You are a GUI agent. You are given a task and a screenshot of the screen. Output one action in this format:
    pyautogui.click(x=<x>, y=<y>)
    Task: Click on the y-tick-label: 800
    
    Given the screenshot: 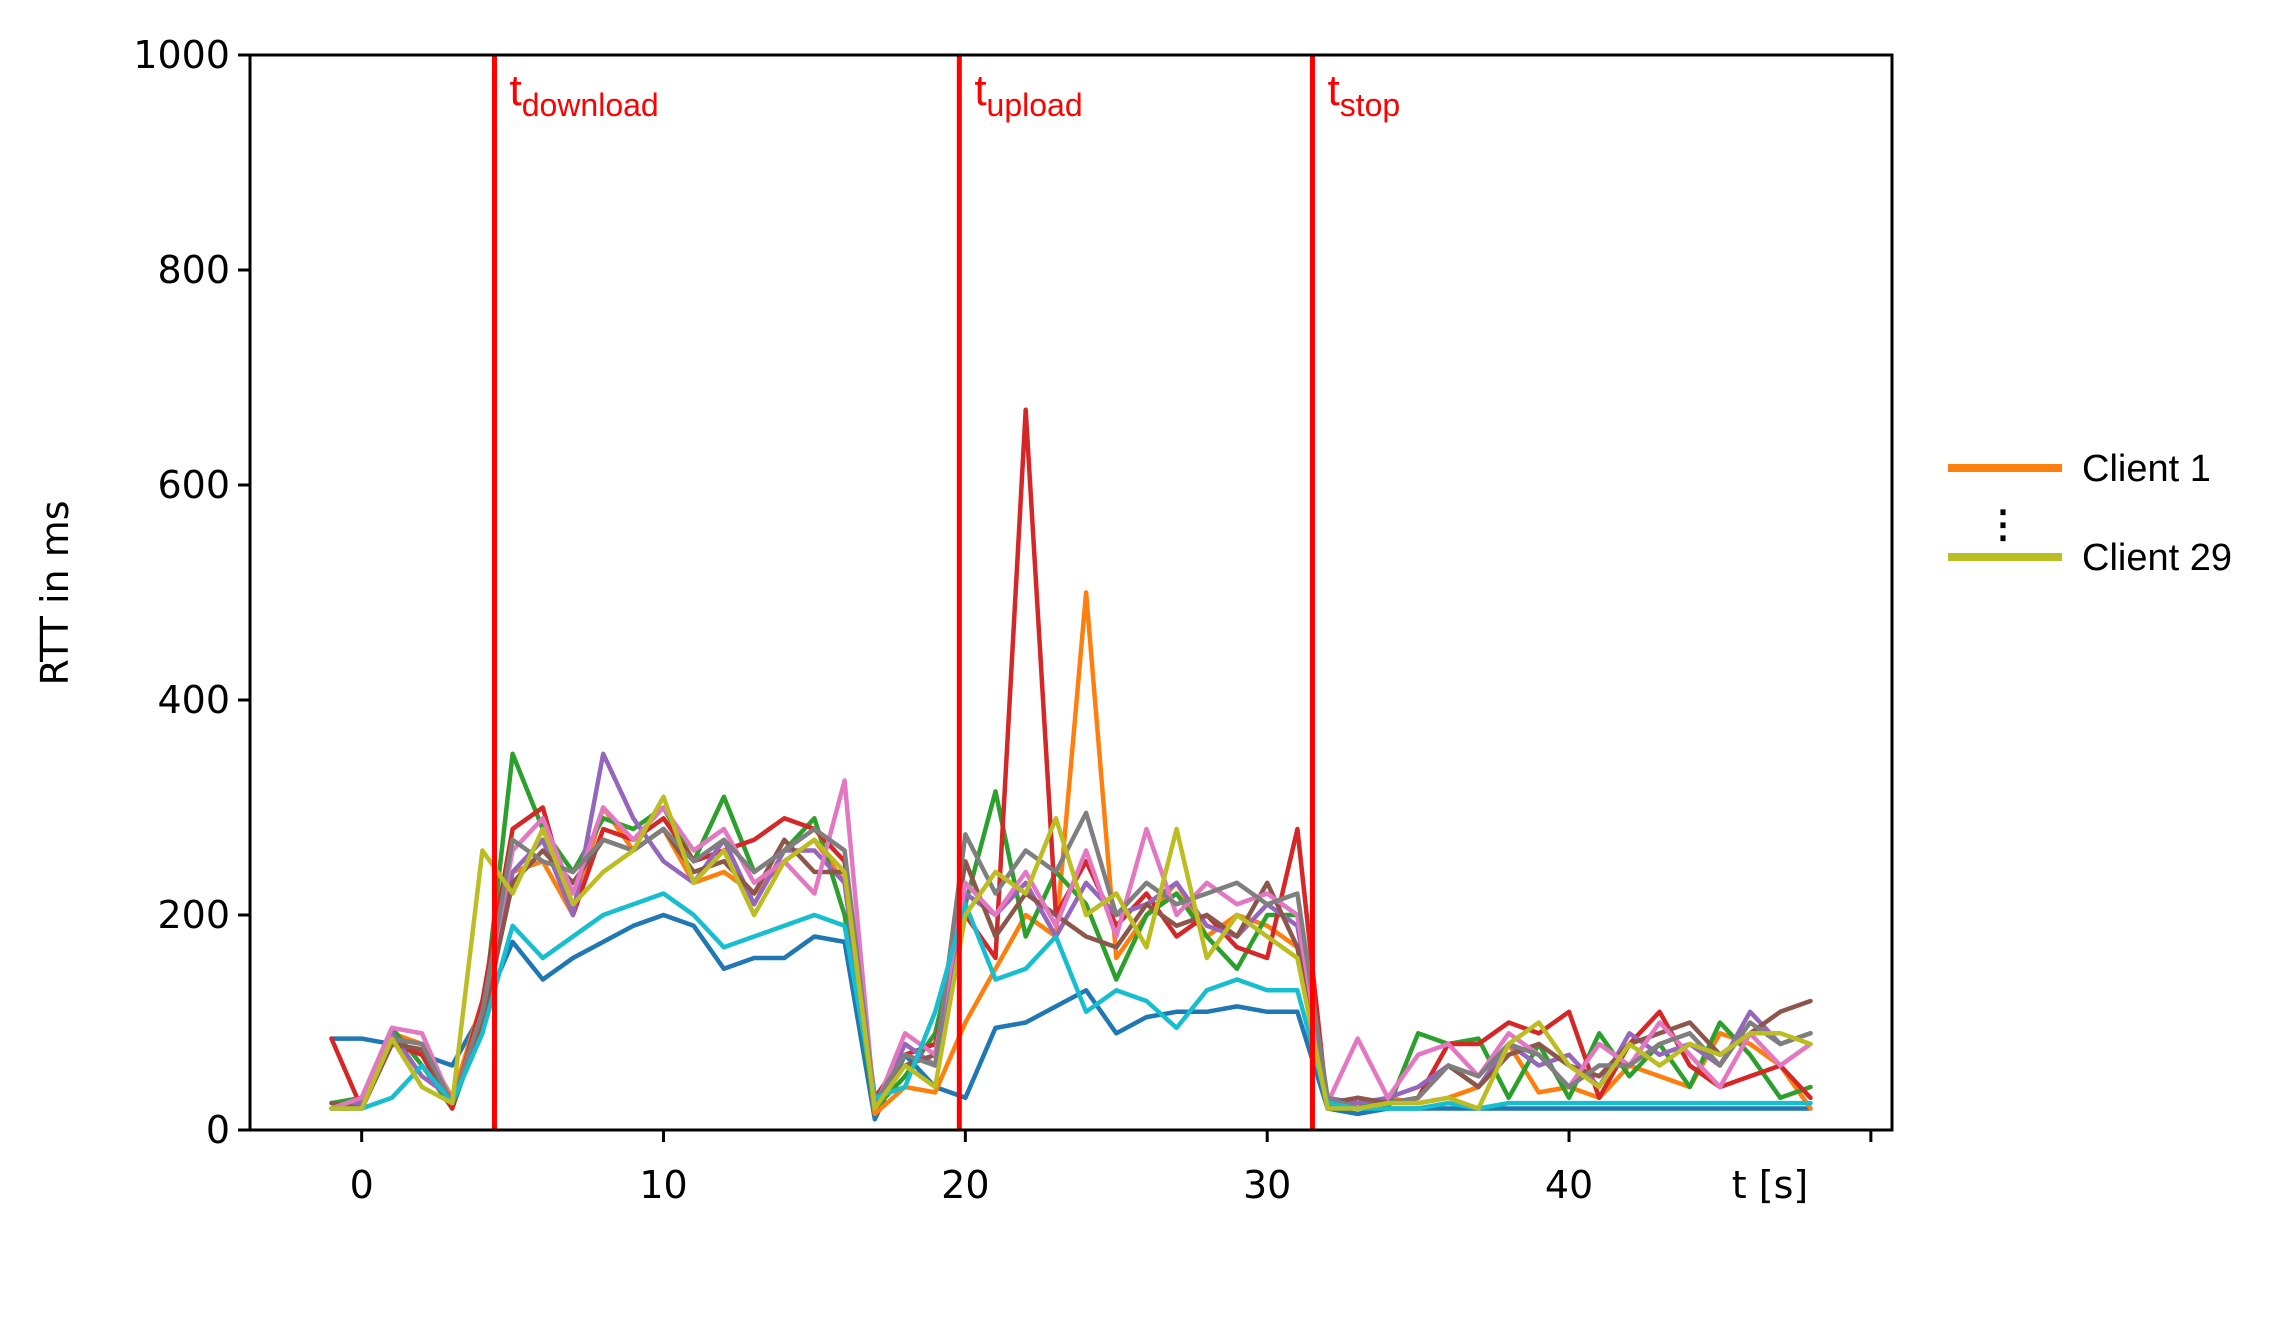 What is the action you would take?
    pyautogui.click(x=193, y=270)
    